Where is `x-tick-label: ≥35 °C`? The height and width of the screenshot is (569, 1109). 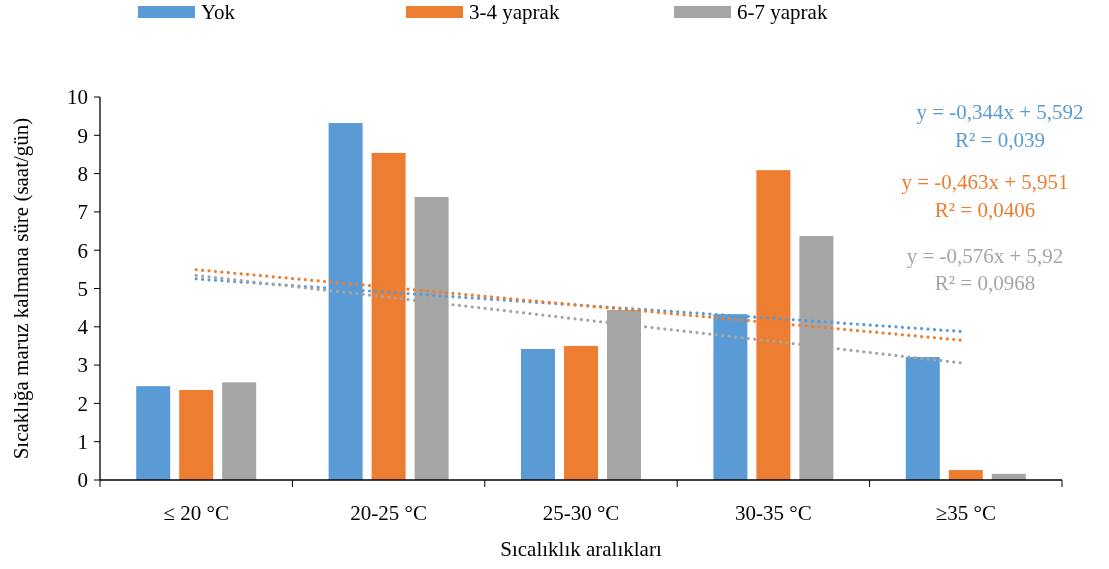 x-tick-label: ≥35 °C is located at coordinates (965, 513).